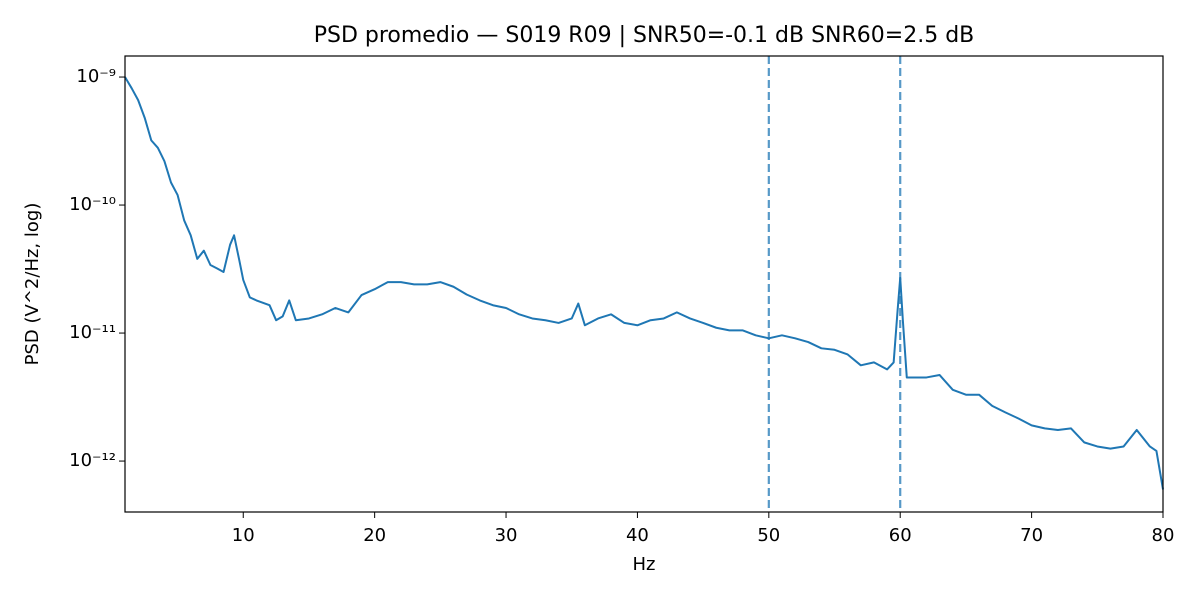 The width and height of the screenshot is (1200, 604). Describe the element at coordinates (32, 284) in the screenshot. I see `y-axis-label: PSD (V^2/Hz, log)` at that location.